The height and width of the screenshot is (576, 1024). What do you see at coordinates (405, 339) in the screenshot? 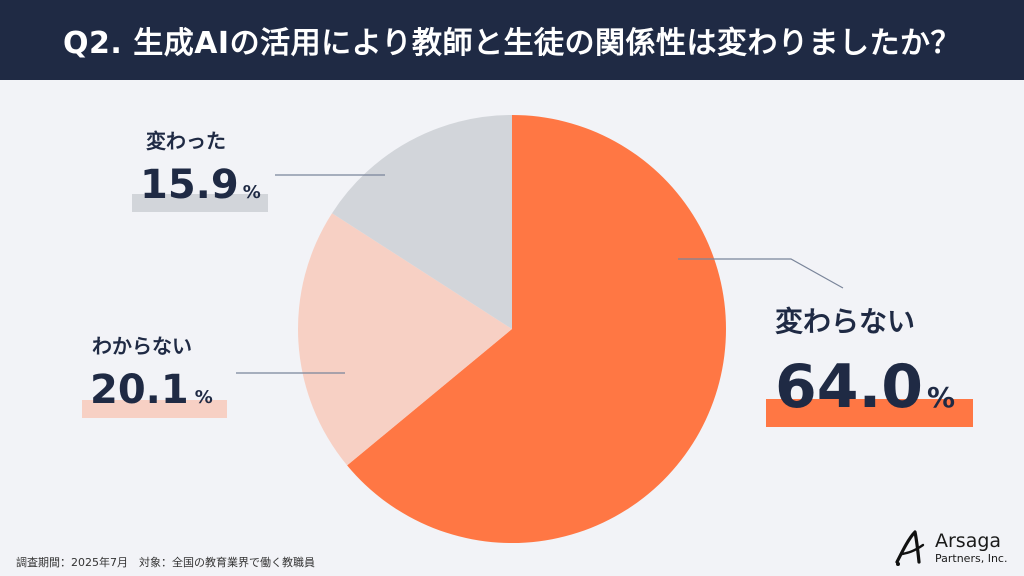
I see `slice-unknown` at bounding box center [405, 339].